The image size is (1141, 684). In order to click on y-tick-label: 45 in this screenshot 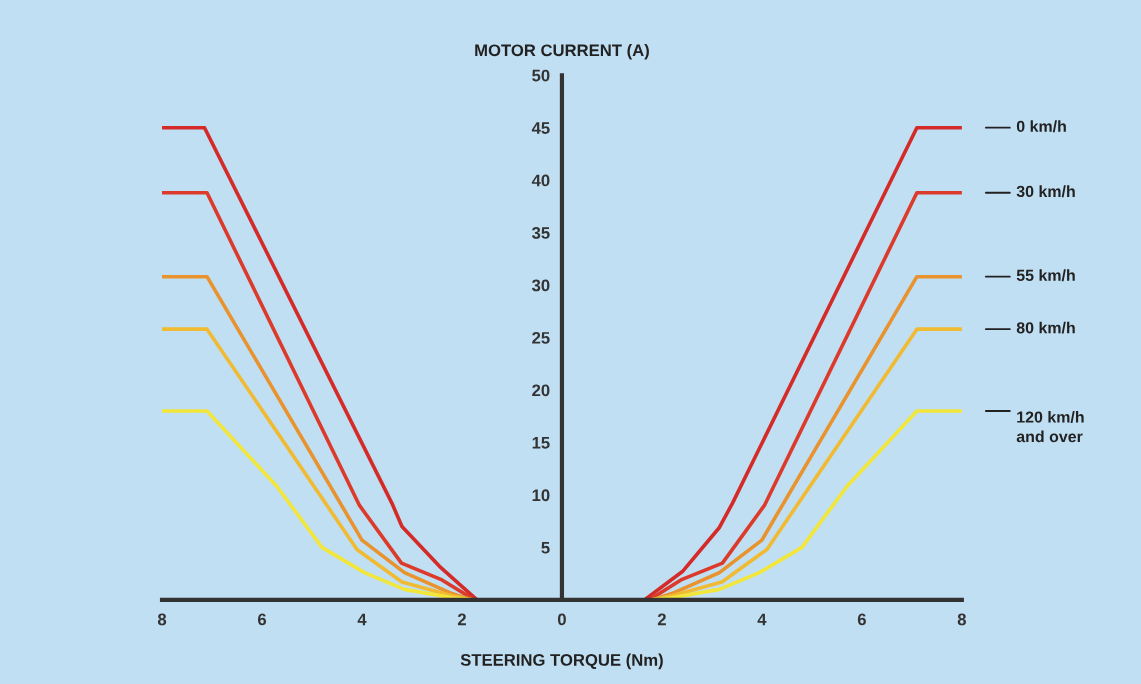, I will do `click(540, 128)`.